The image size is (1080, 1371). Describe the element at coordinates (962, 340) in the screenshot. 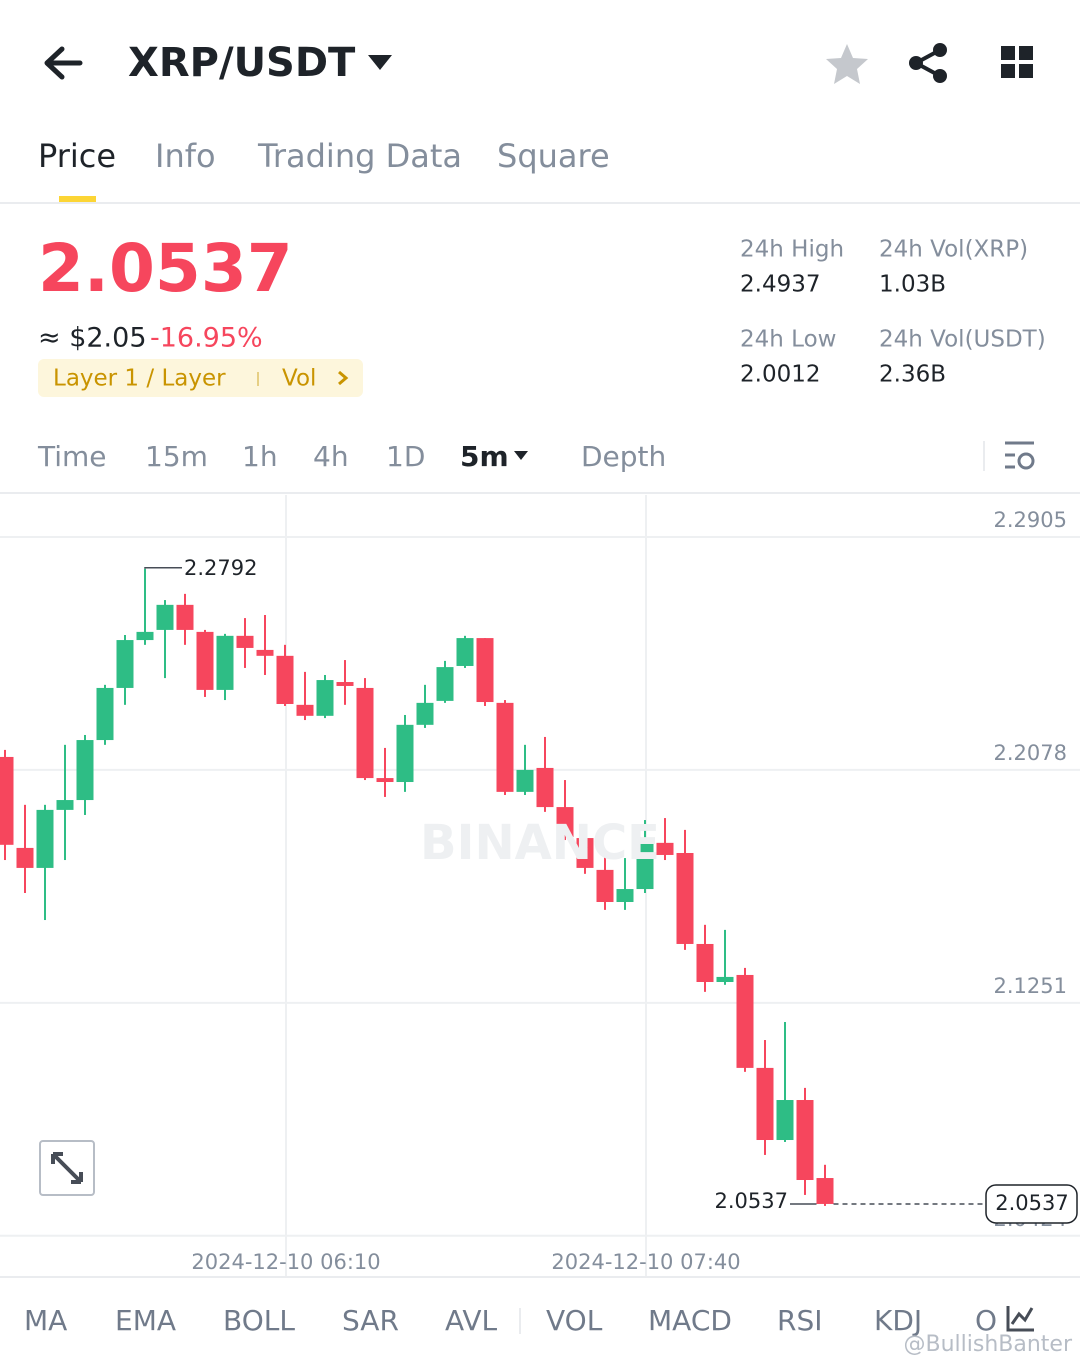

I see `stat-label: 24h Vol(USDT)` at that location.